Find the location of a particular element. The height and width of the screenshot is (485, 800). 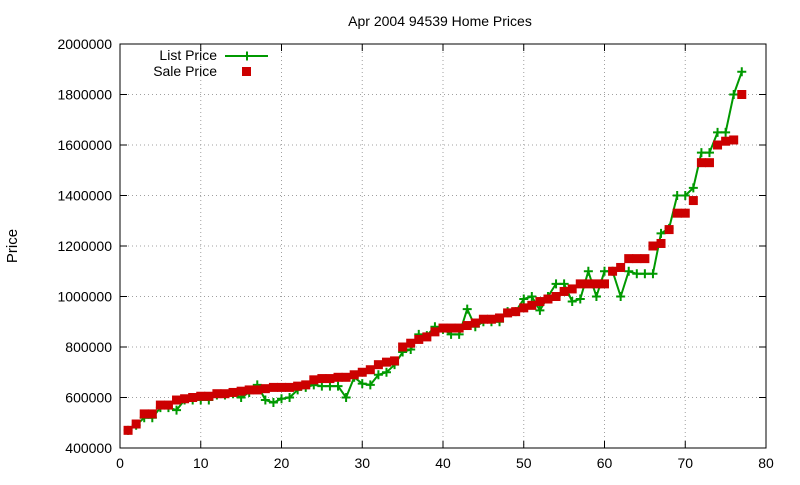

y-tick-label: 800000 is located at coordinates (88, 347).